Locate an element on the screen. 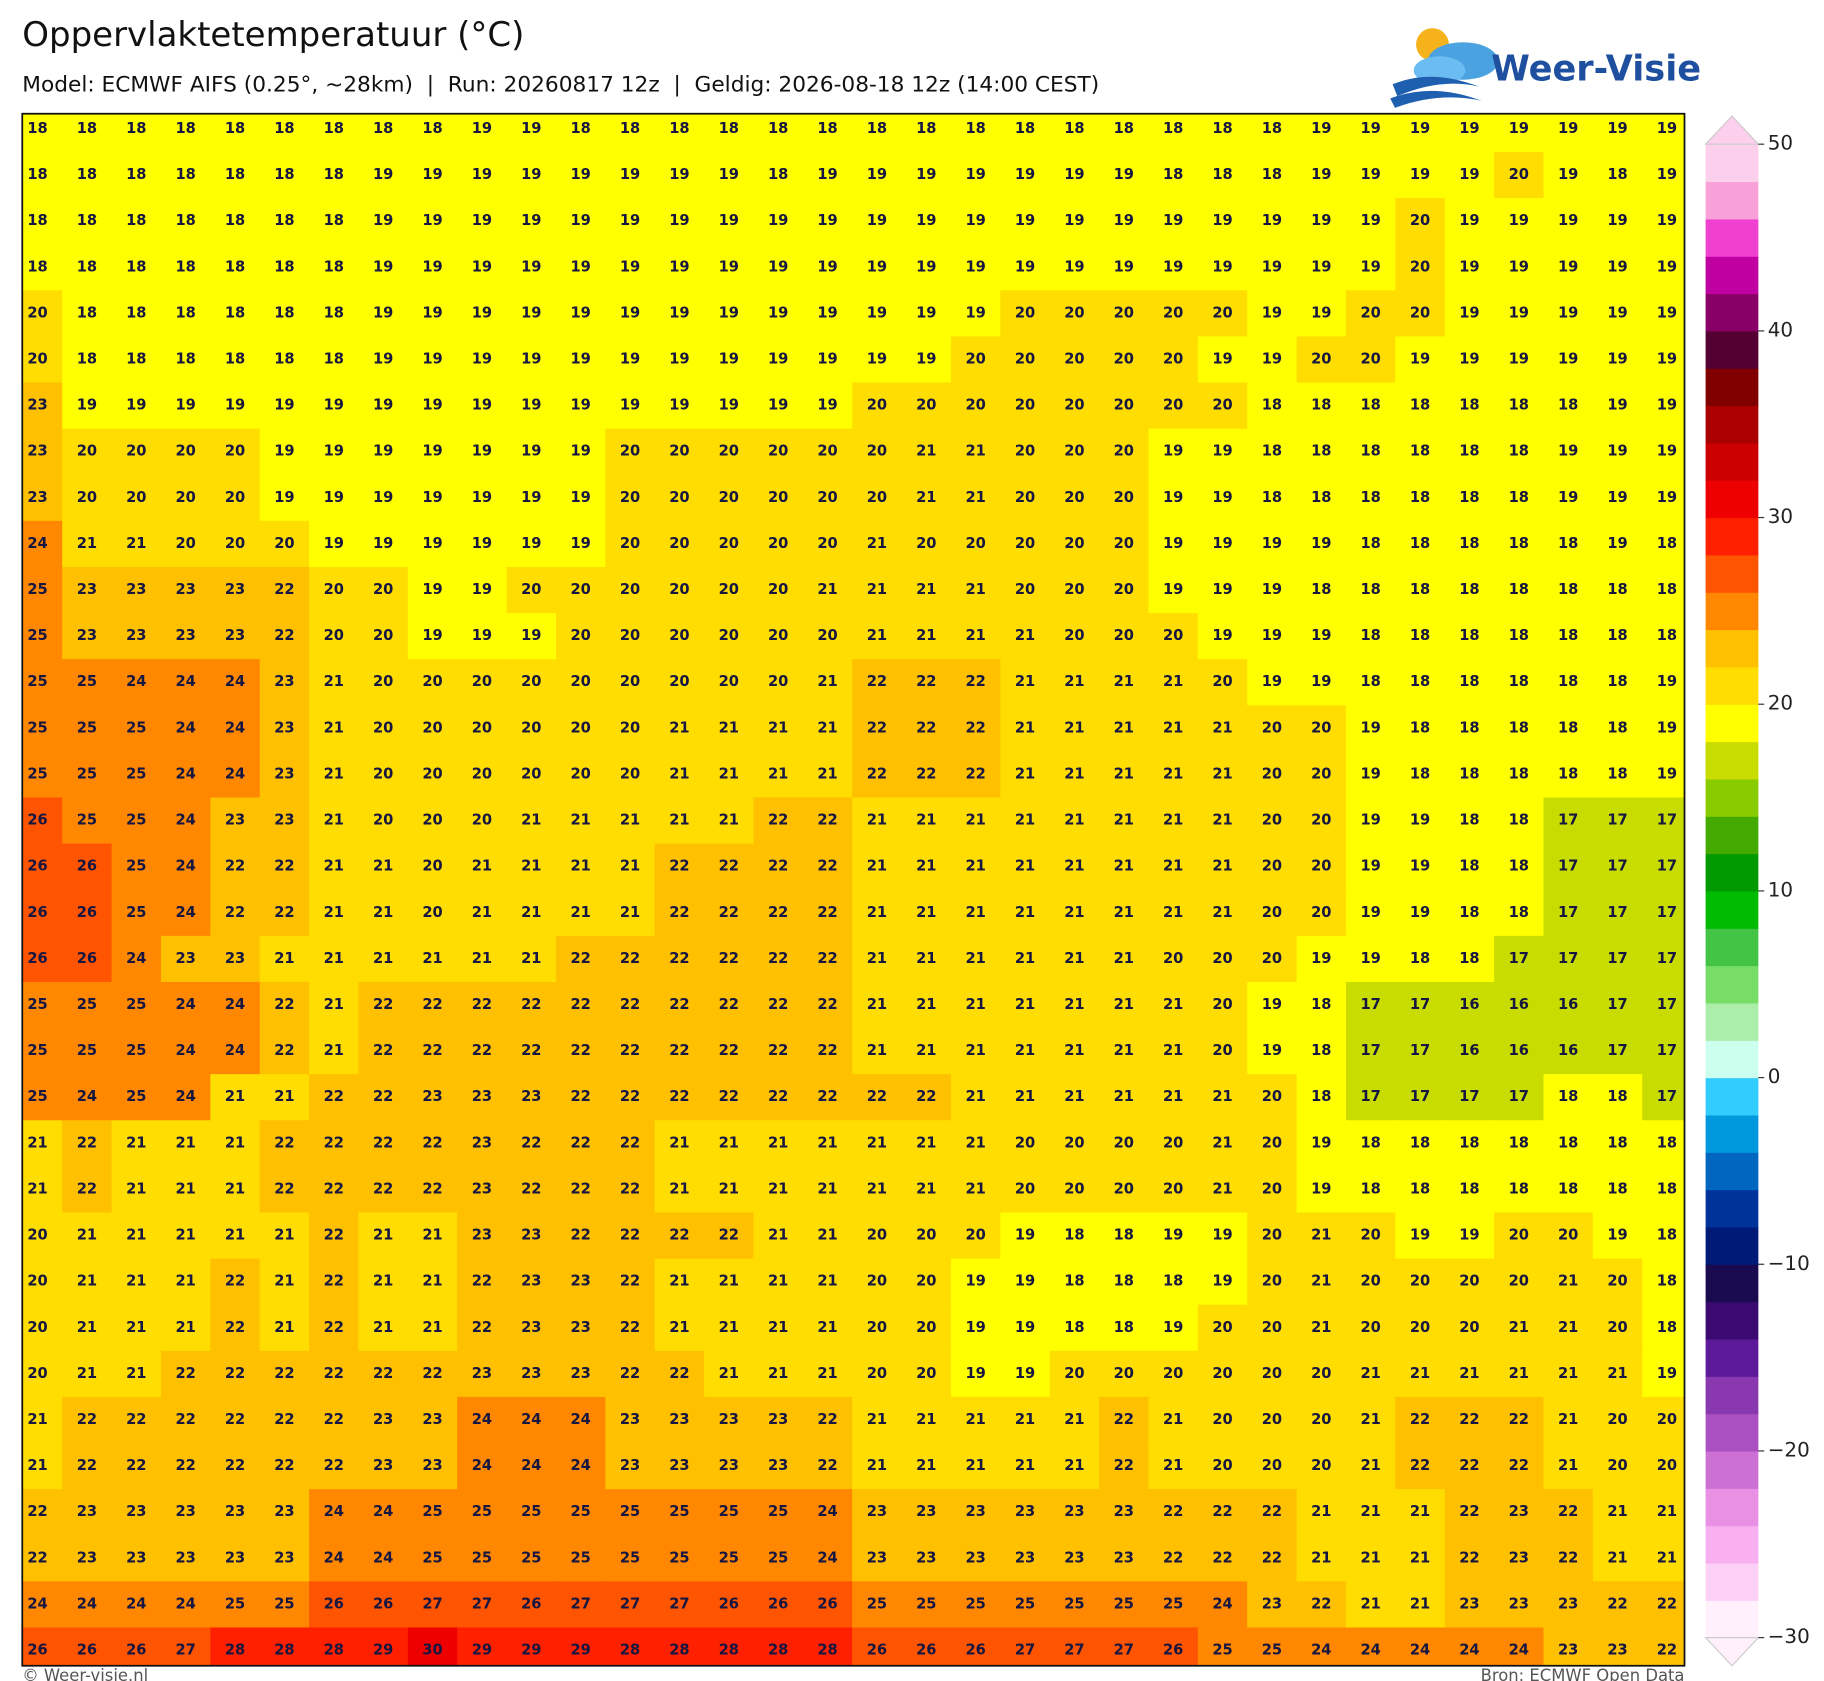 The image size is (1824, 1681). colorbar-segment is located at coordinates (1732, 1133).